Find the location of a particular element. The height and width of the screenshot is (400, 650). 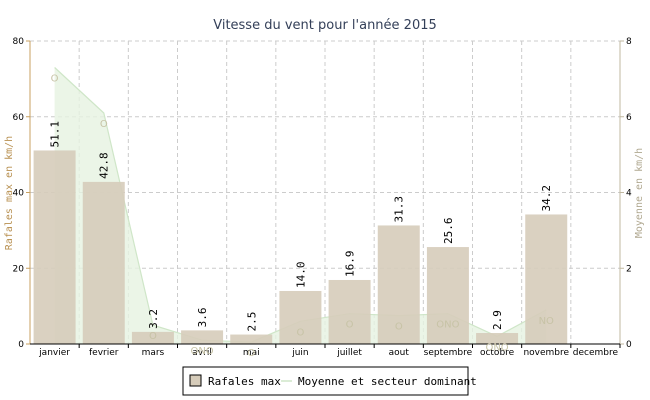

bar-value-label: 2.5 is located at coordinates (251, 322).